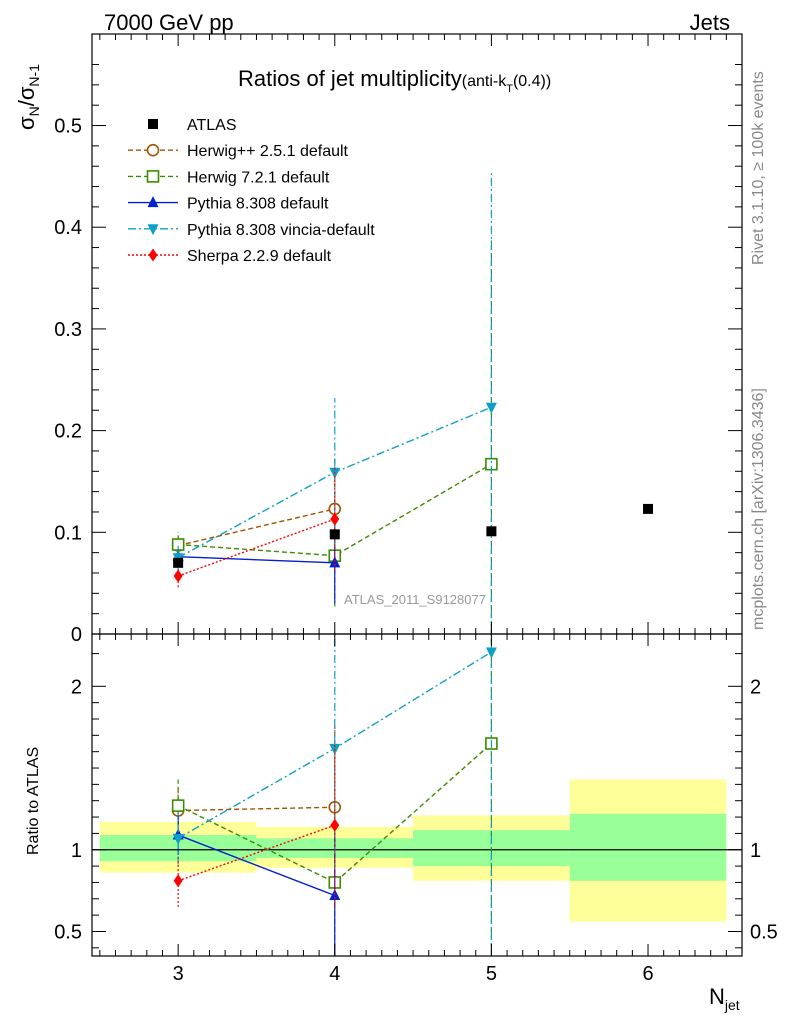 This screenshot has height=1024, width=786. Describe the element at coordinates (710, 22) in the screenshot. I see `process-label: Jets` at that location.